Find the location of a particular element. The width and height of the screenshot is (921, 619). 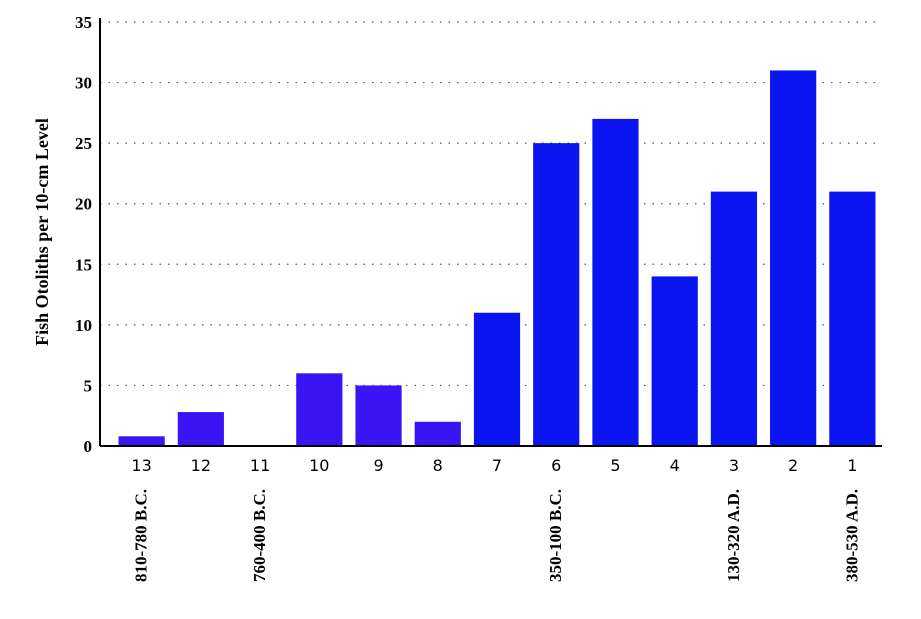

y-tick-label: 10 is located at coordinates (83, 325).